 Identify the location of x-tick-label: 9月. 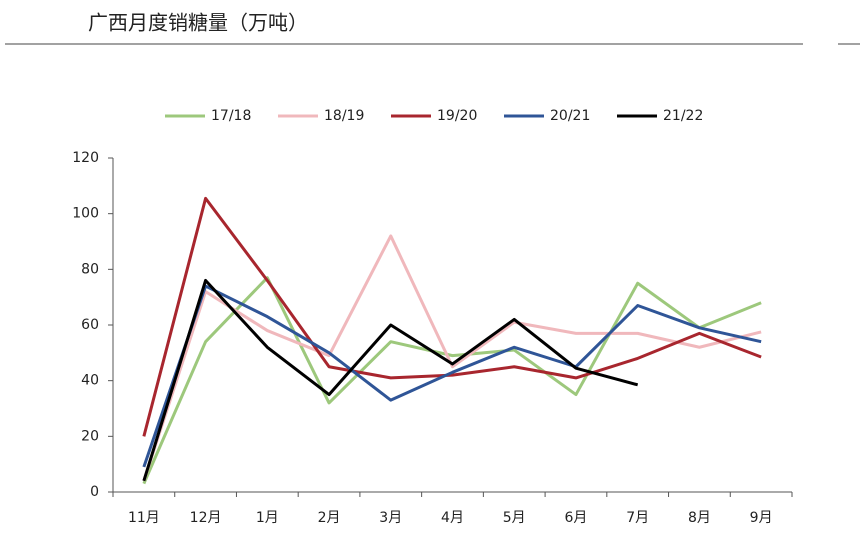
(761, 518).